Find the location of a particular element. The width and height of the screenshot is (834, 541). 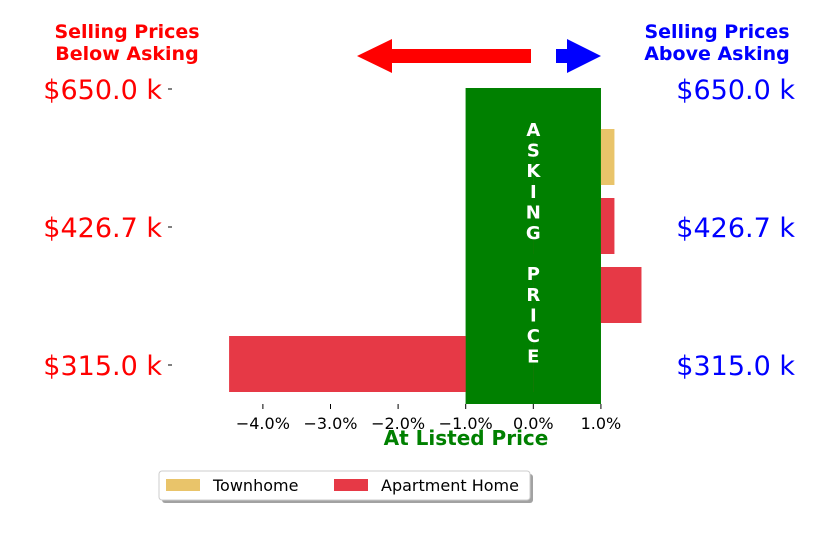

asking-letter-0: A is located at coordinates (533, 130).